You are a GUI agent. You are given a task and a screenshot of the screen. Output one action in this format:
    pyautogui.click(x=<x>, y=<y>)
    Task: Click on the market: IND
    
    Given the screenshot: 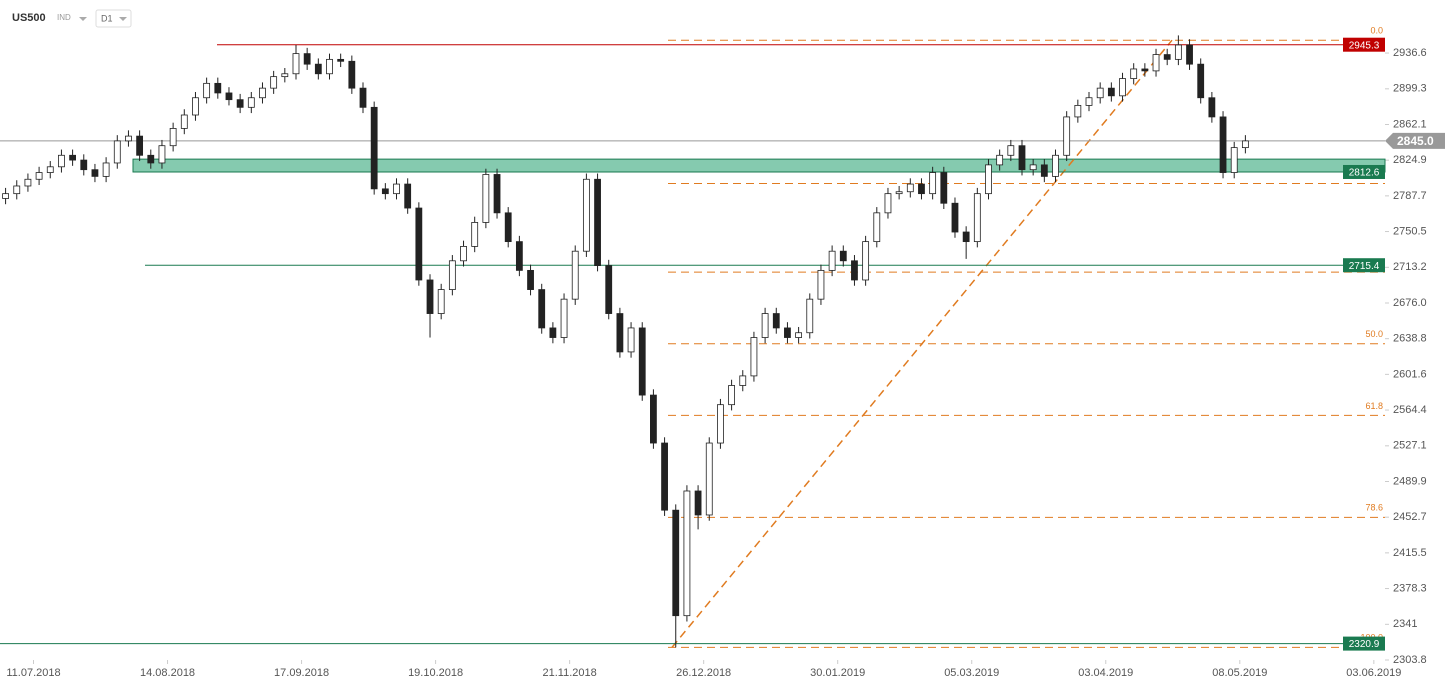 What is the action you would take?
    pyautogui.click(x=64, y=17)
    